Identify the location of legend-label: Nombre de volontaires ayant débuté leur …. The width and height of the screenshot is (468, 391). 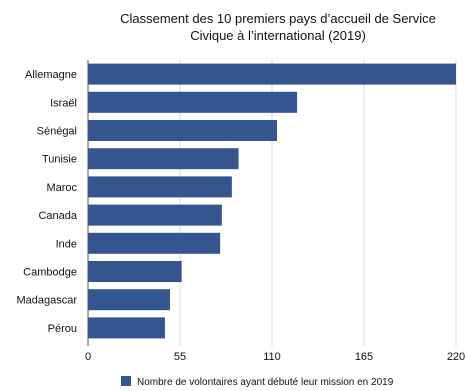
(265, 382).